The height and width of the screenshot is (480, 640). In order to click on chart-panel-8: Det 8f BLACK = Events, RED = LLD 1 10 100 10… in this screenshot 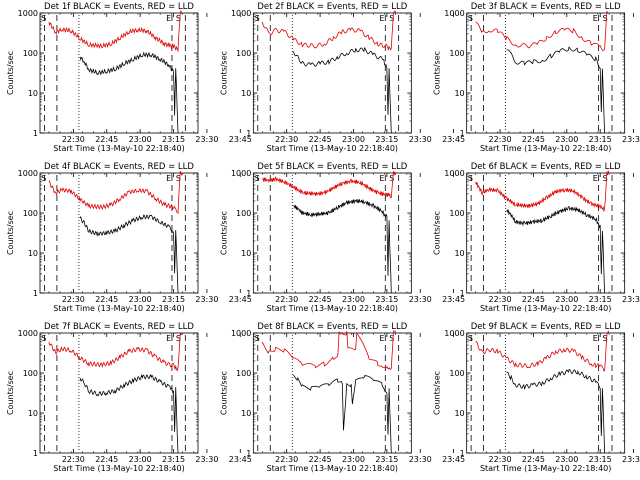, I will do `click(342, 397)`.